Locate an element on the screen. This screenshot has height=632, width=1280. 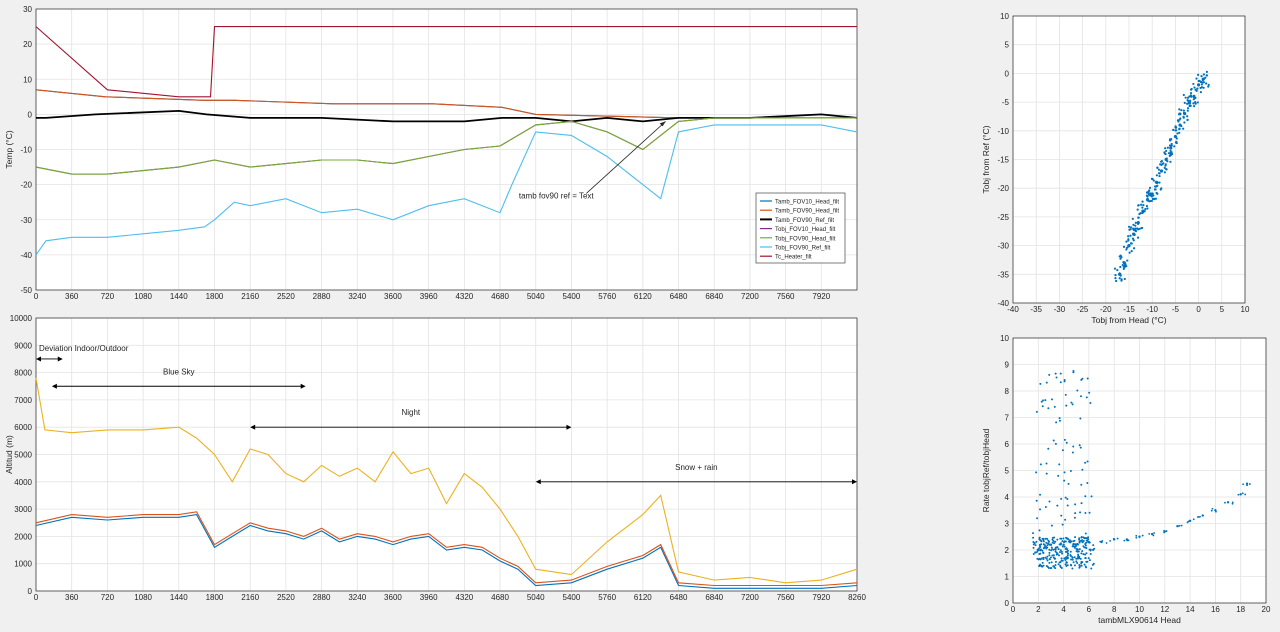
y-tick-label: 6 is located at coordinates (1007, 444).